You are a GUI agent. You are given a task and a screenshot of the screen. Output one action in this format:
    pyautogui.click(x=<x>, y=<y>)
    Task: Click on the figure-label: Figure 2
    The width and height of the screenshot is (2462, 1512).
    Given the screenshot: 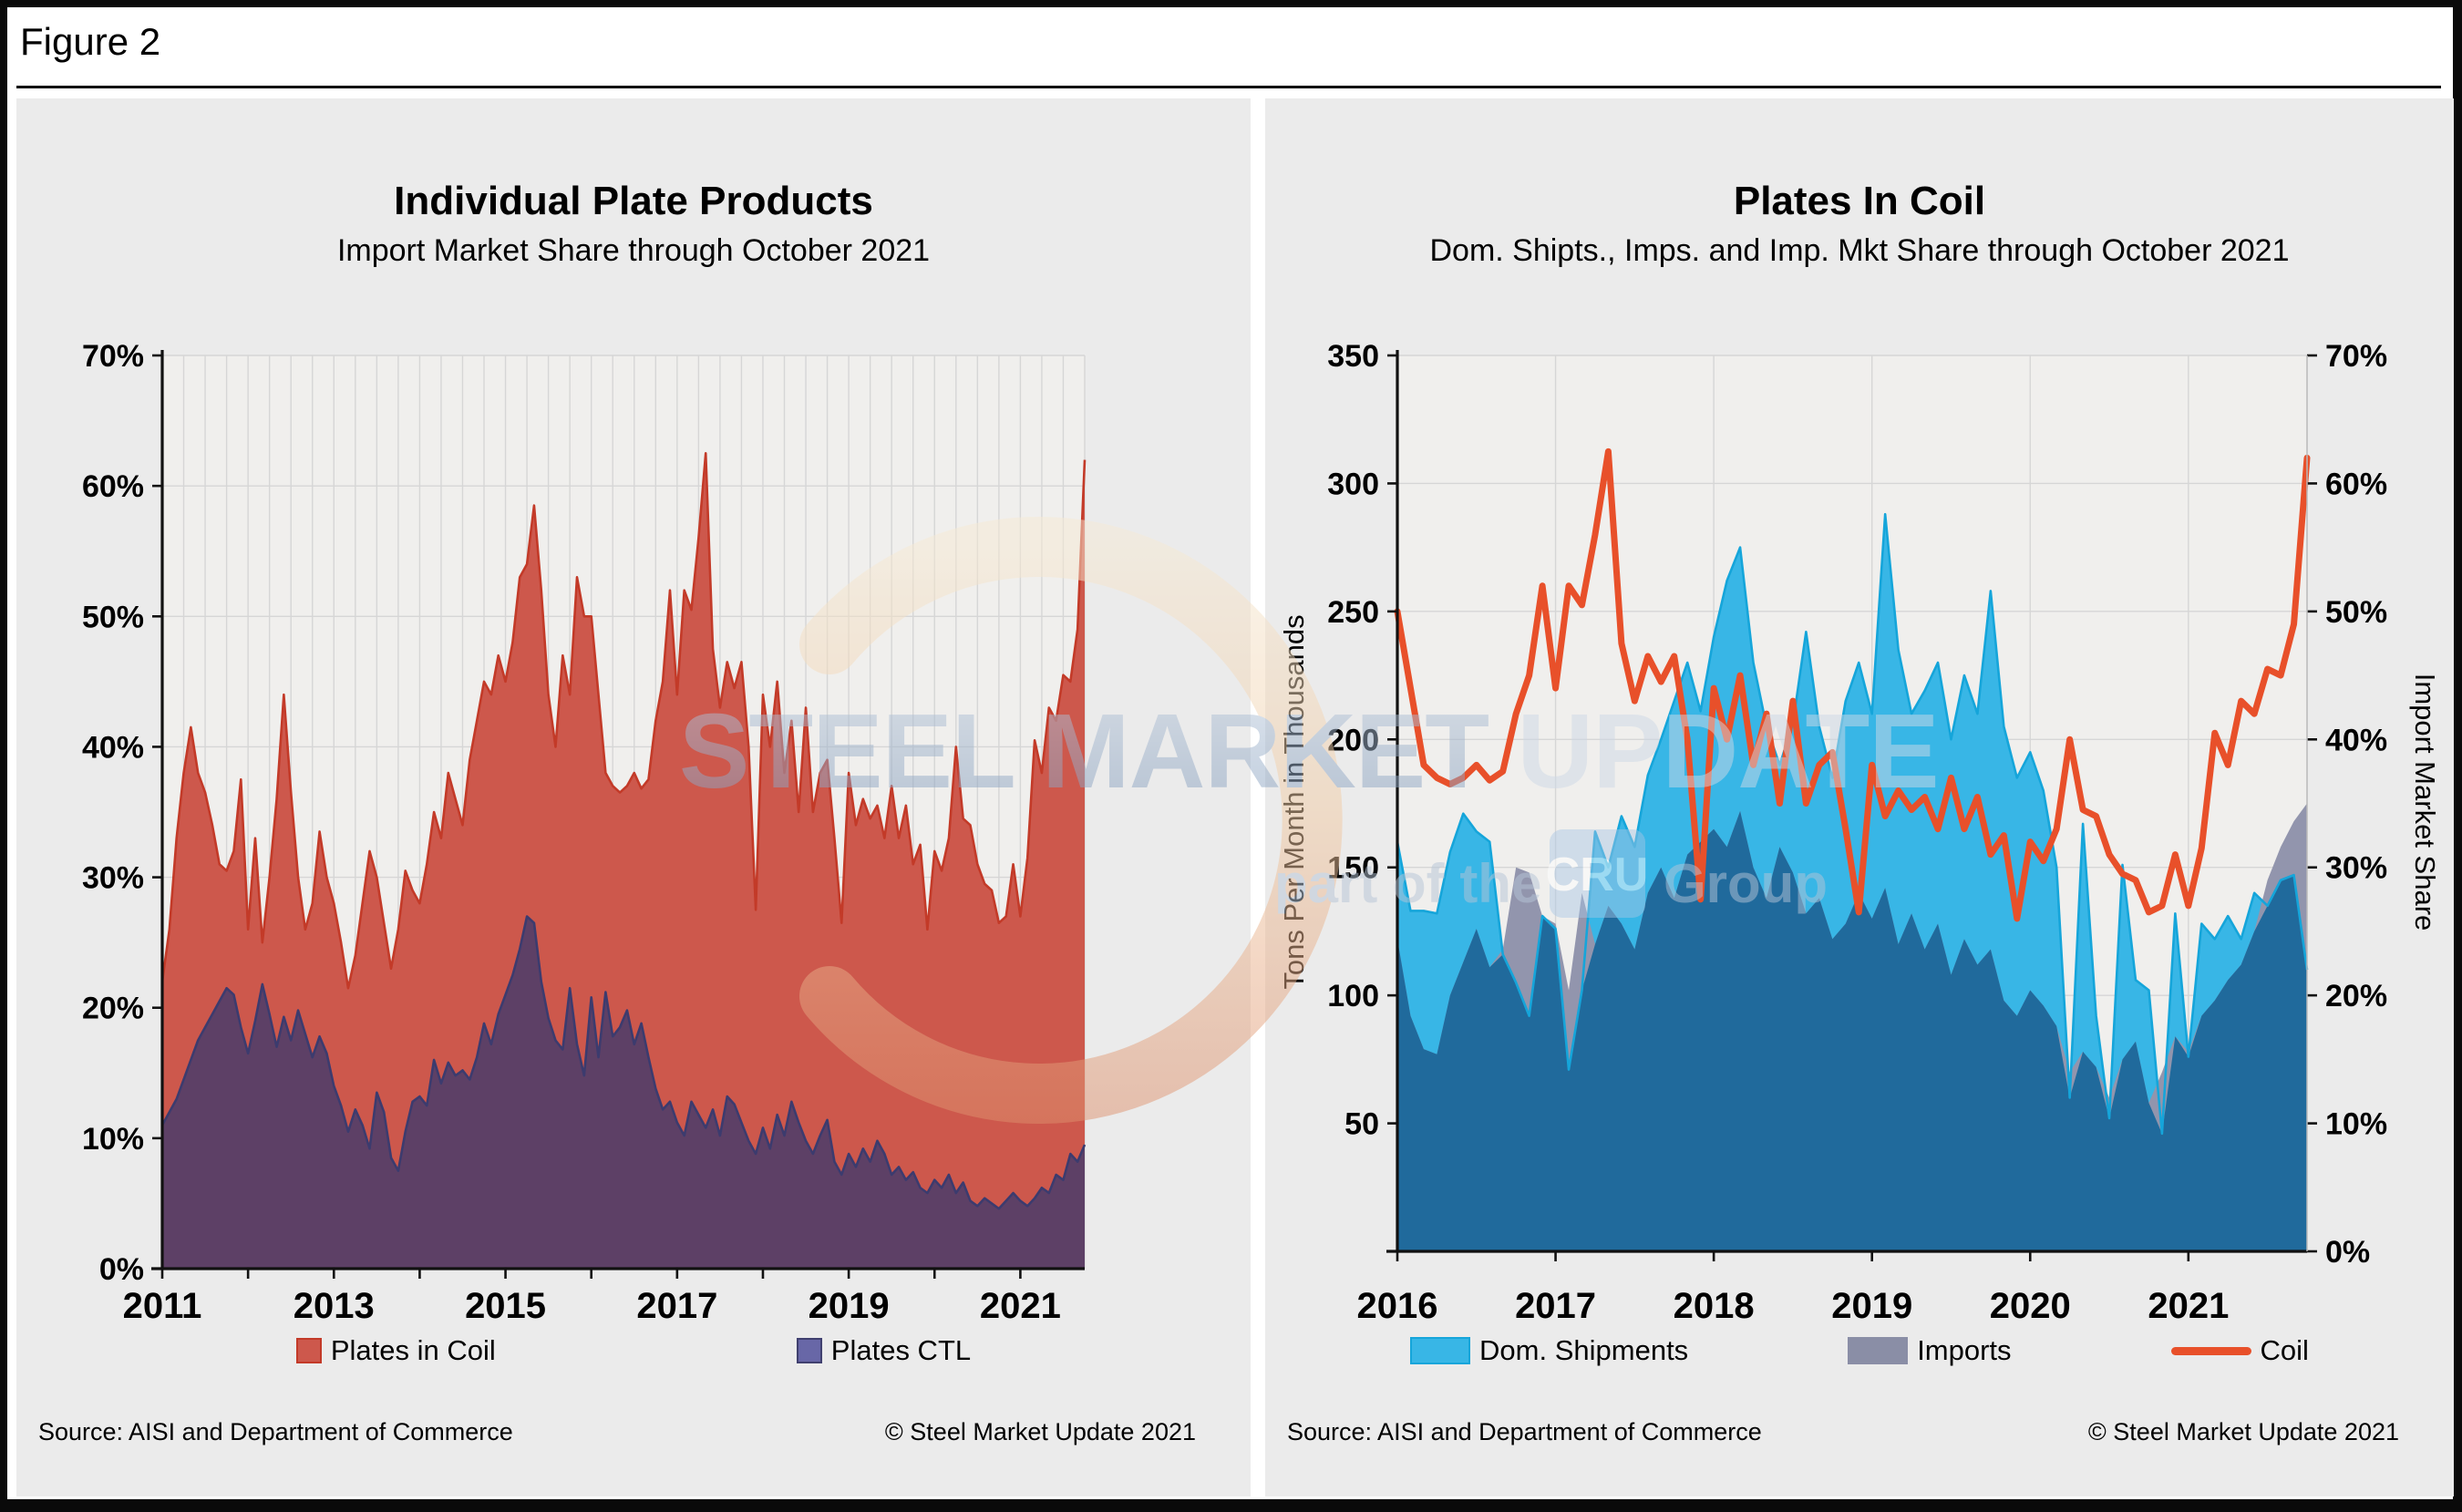 What is the action you would take?
    pyautogui.click(x=90, y=42)
    